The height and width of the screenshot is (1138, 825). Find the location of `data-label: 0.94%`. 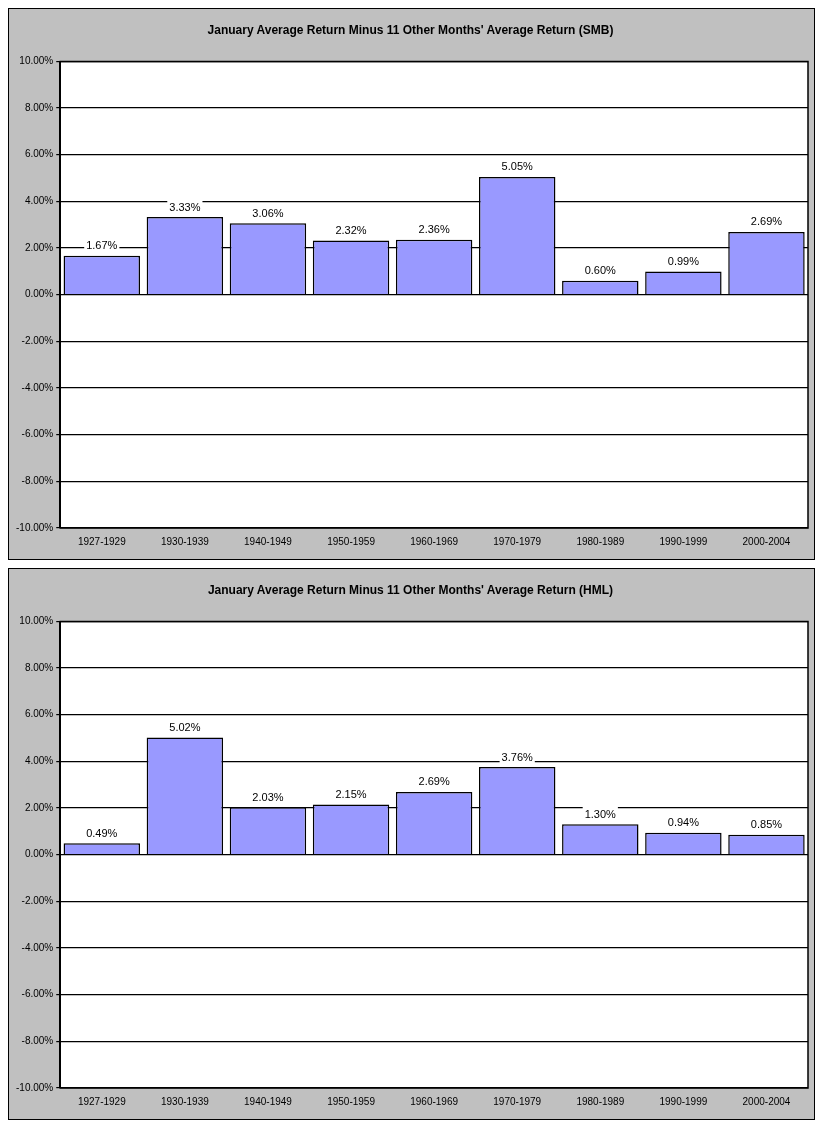

data-label: 0.94% is located at coordinates (683, 822).